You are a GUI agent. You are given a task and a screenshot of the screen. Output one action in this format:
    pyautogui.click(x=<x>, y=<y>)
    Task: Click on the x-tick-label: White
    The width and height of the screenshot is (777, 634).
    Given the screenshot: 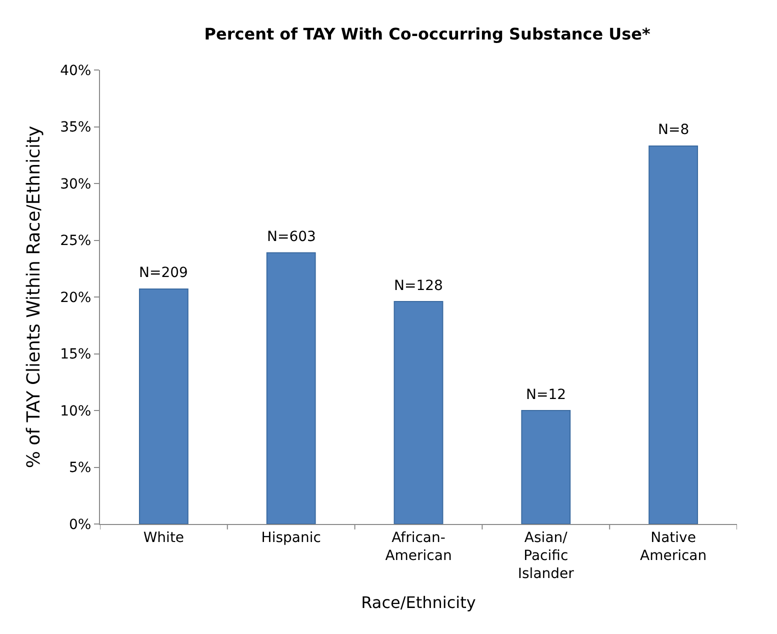 What is the action you would take?
    pyautogui.click(x=163, y=538)
    